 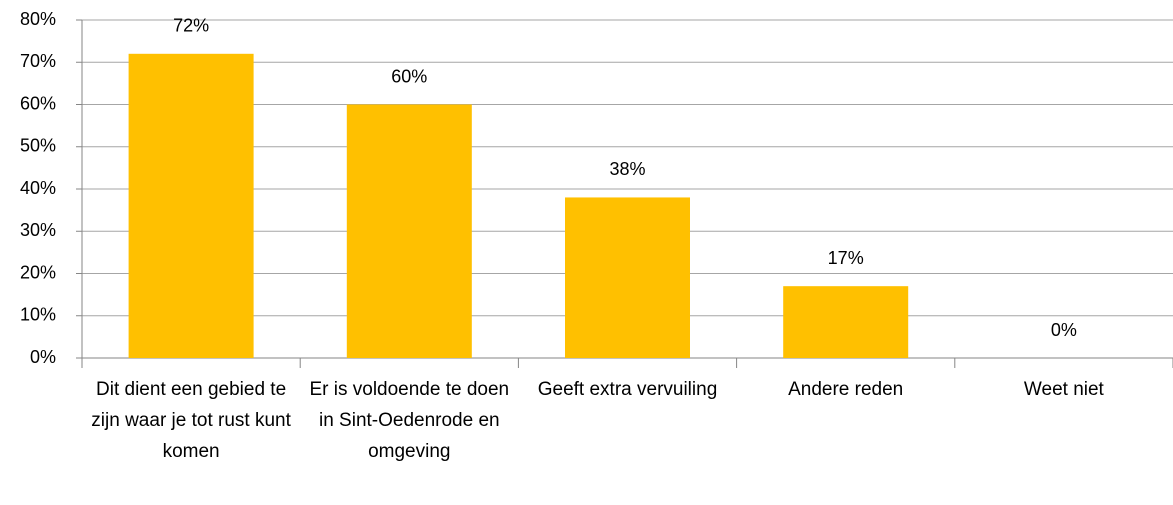 I want to click on data-label: 17%, so click(x=846, y=258).